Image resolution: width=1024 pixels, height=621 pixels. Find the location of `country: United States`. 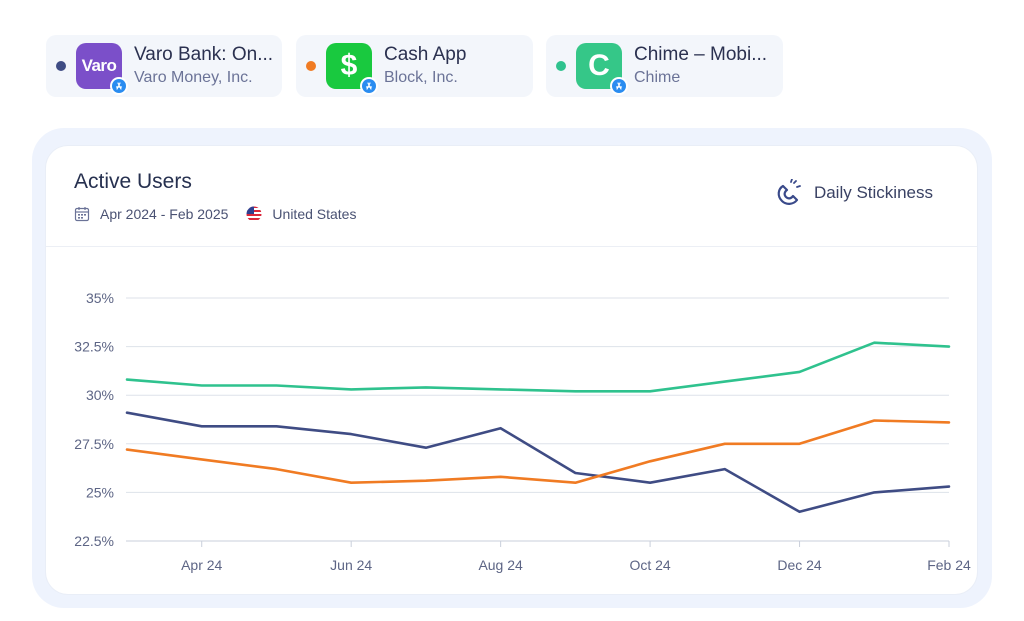

country: United States is located at coordinates (314, 214).